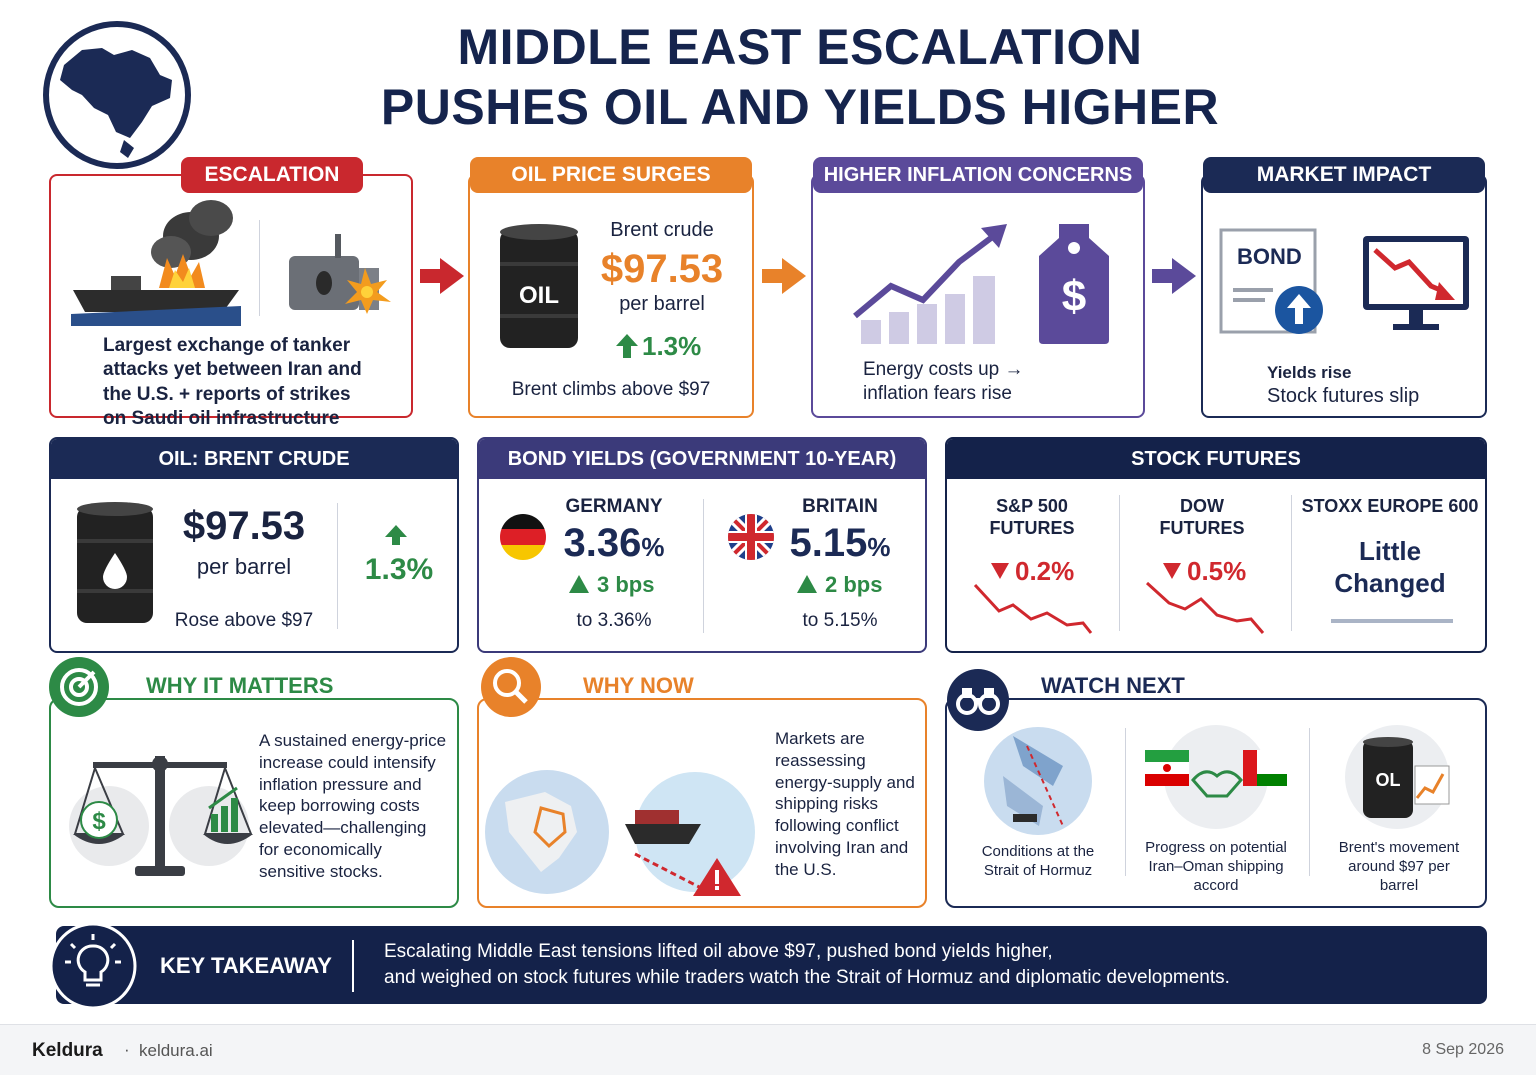 Image resolution: width=1536 pixels, height=1075 pixels. Describe the element at coordinates (1344, 175) in the screenshot. I see `market-impact-tag: MARKET IMPACT` at that location.